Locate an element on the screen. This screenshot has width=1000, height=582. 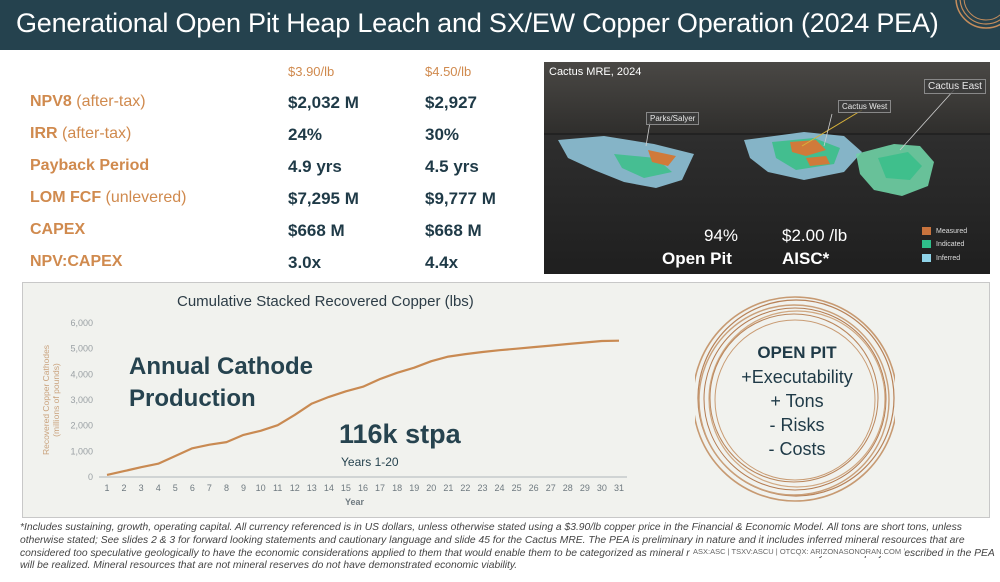
x-tick-label: 19 is located at coordinates (414, 488).